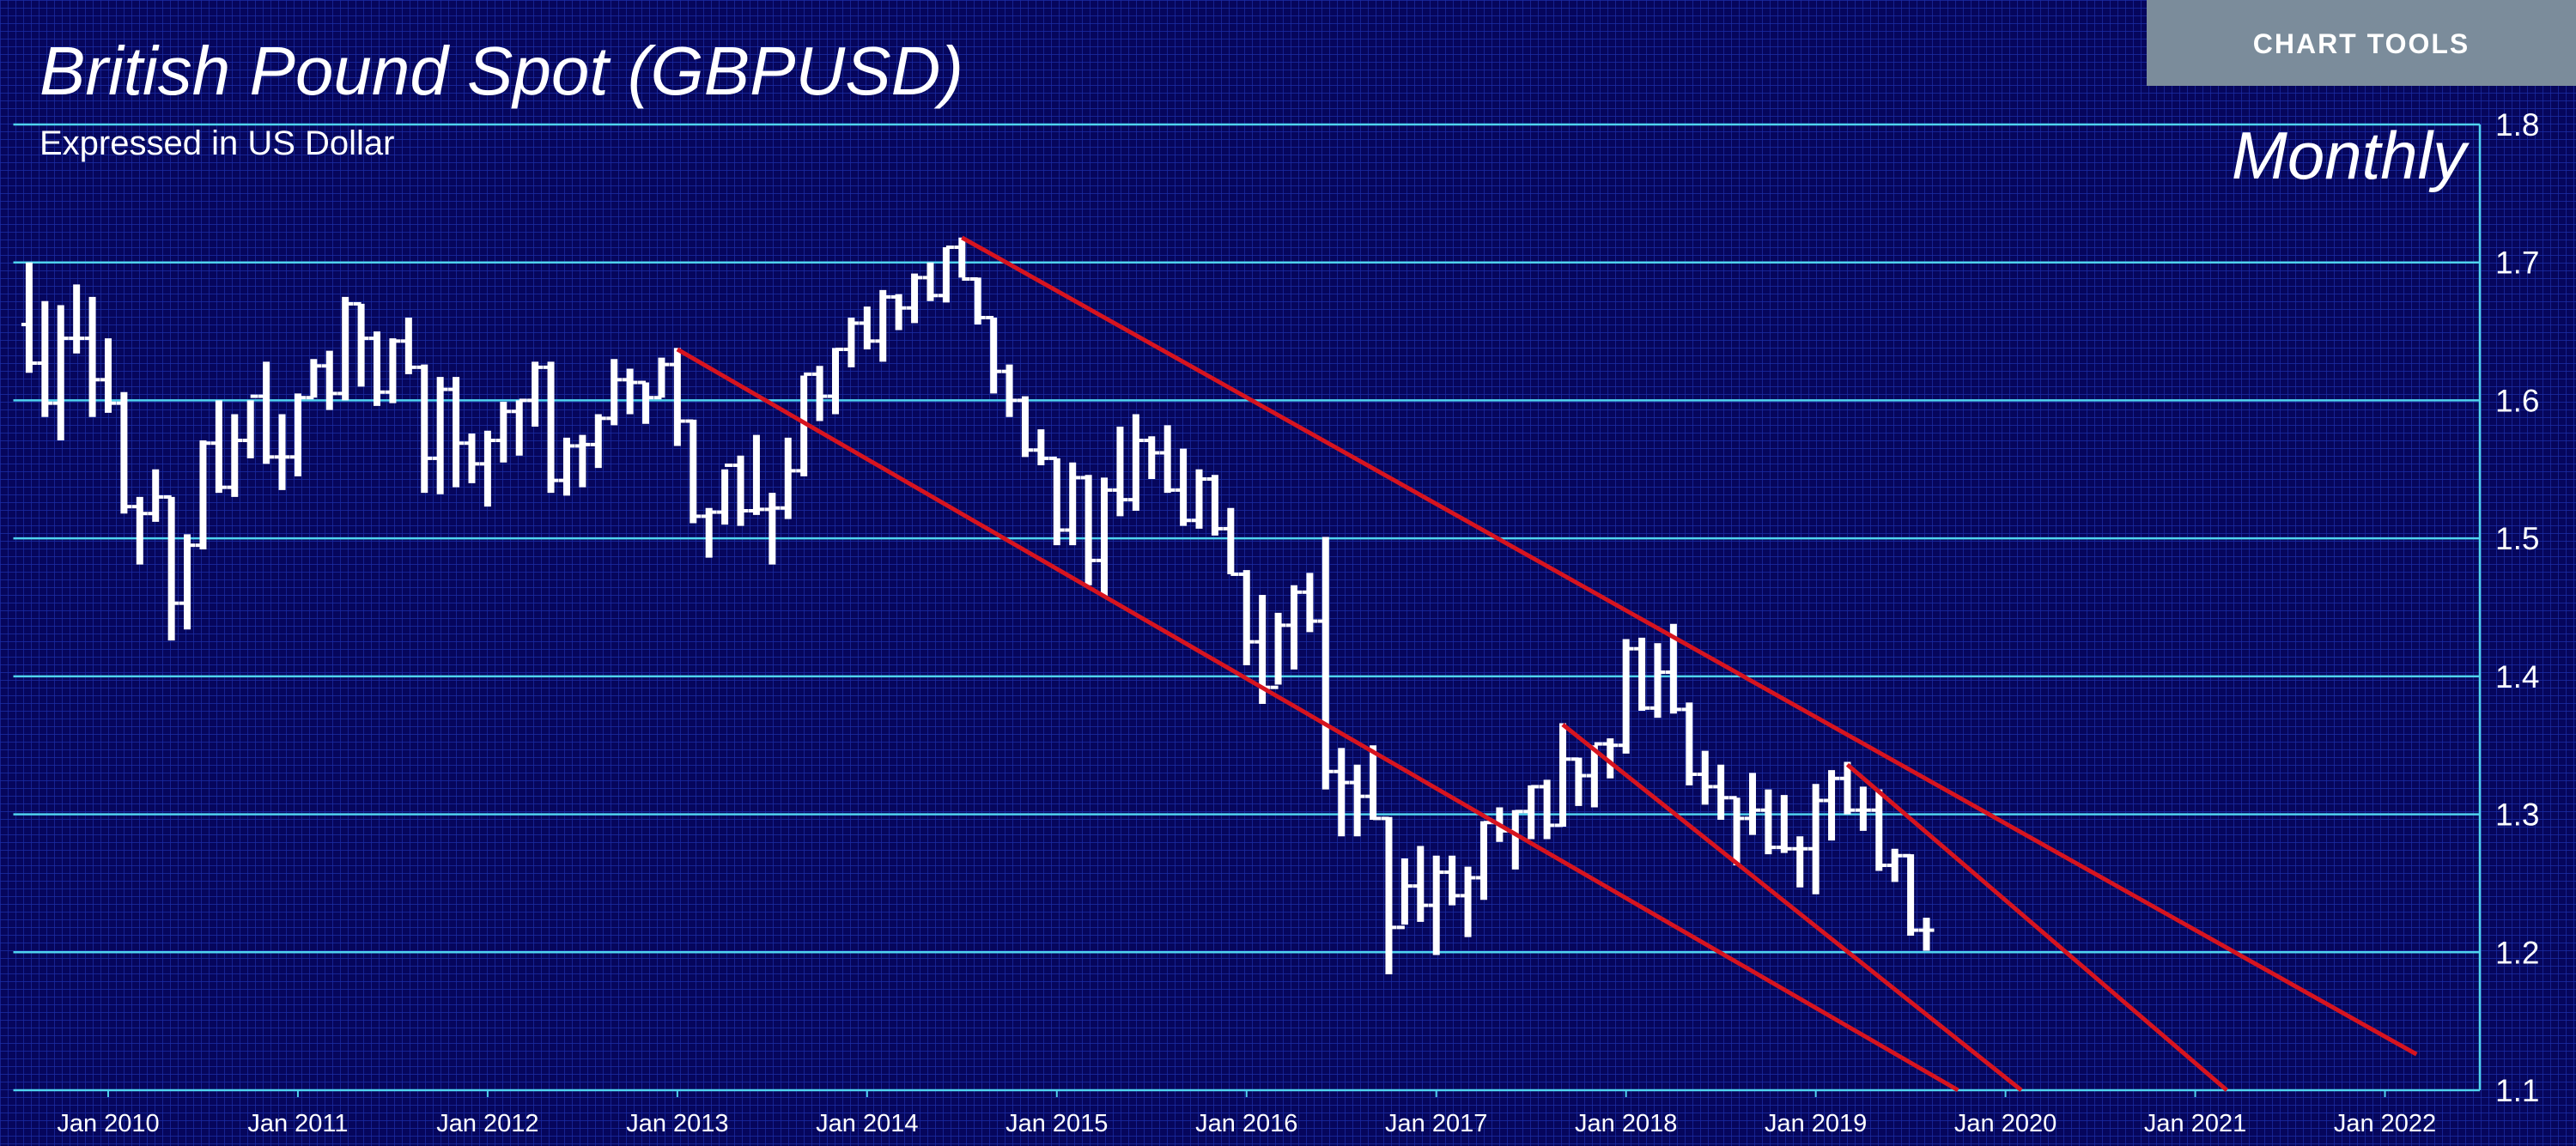 The width and height of the screenshot is (2576, 1146). I want to click on x-tick-label: Jan 2012, so click(487, 1123).